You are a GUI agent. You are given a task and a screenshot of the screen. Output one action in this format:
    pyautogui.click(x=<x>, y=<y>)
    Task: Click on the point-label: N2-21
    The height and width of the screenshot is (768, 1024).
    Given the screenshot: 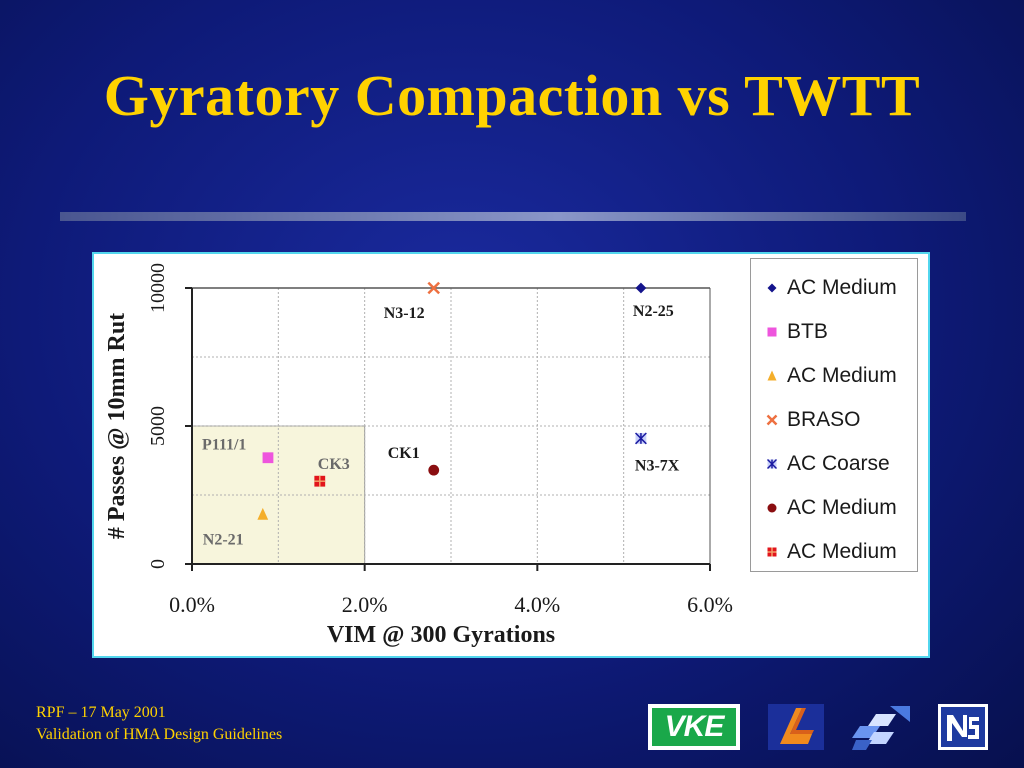 What is the action you would take?
    pyautogui.click(x=223, y=539)
    